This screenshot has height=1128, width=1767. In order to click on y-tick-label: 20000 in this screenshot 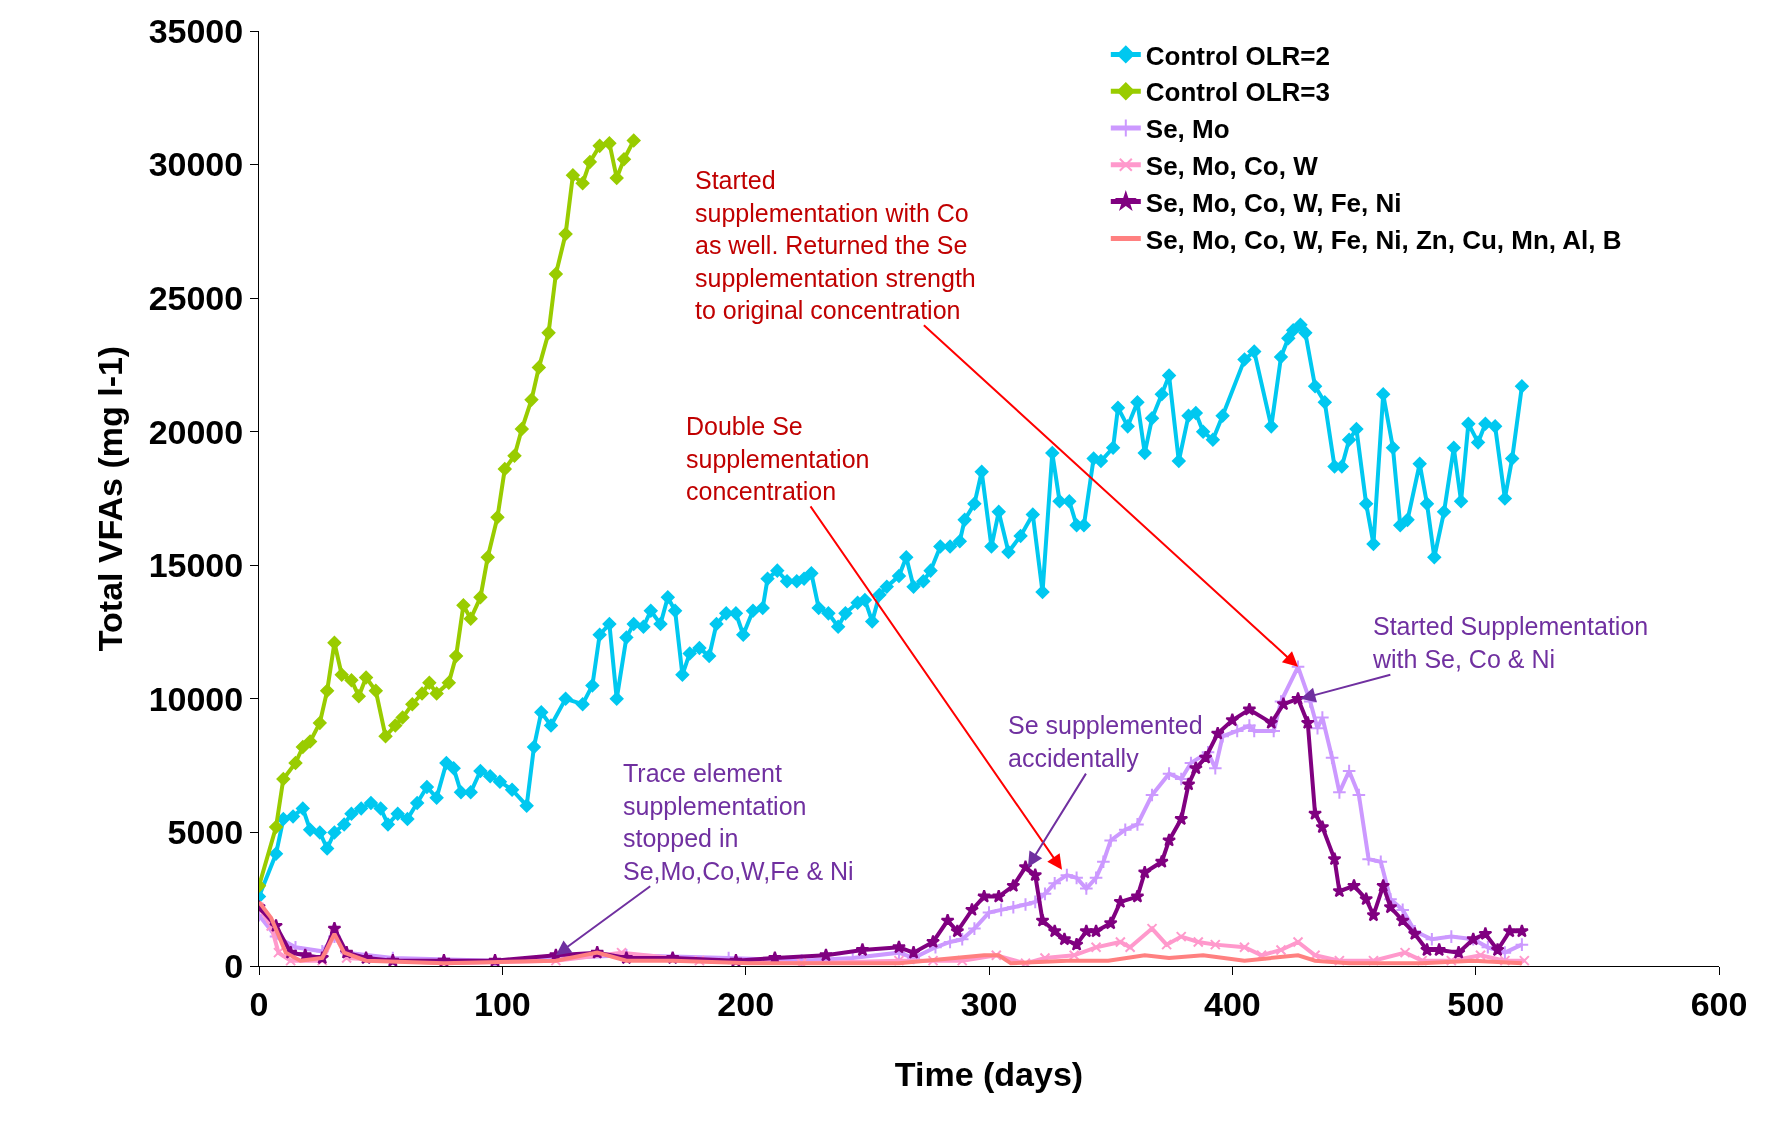, I will do `click(196, 431)`.